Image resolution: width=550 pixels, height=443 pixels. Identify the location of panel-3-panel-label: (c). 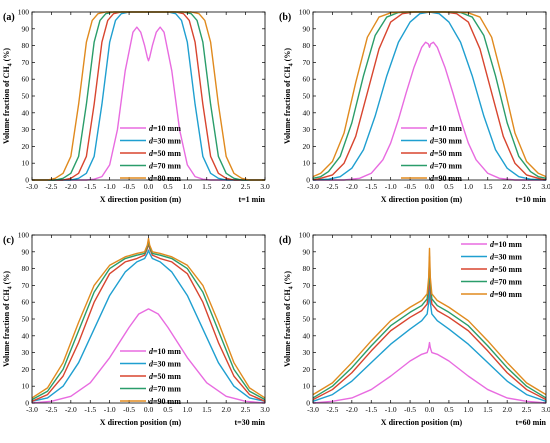
(8, 240).